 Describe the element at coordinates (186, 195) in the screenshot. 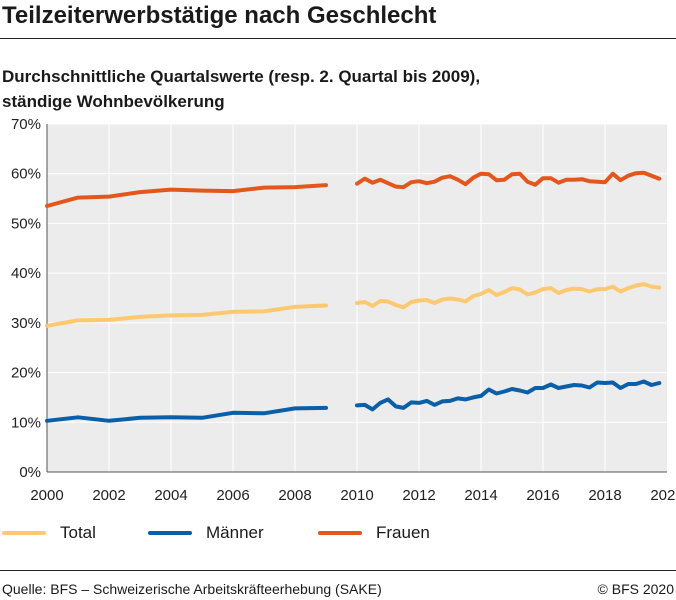

I see `series-line-frauen-annual` at that location.